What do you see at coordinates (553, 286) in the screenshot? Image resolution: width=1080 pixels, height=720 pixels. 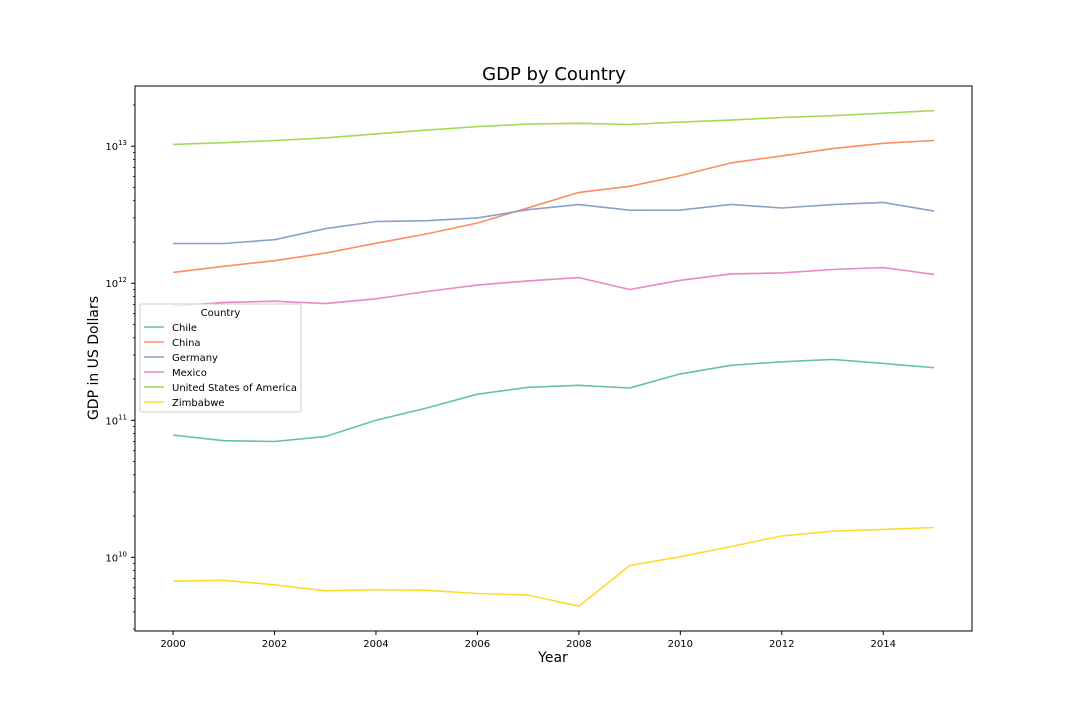 I see `series-line-mexico` at bounding box center [553, 286].